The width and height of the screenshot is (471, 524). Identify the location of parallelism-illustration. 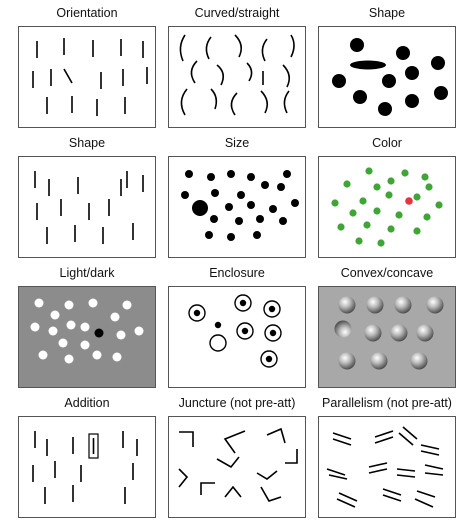
(385, 467).